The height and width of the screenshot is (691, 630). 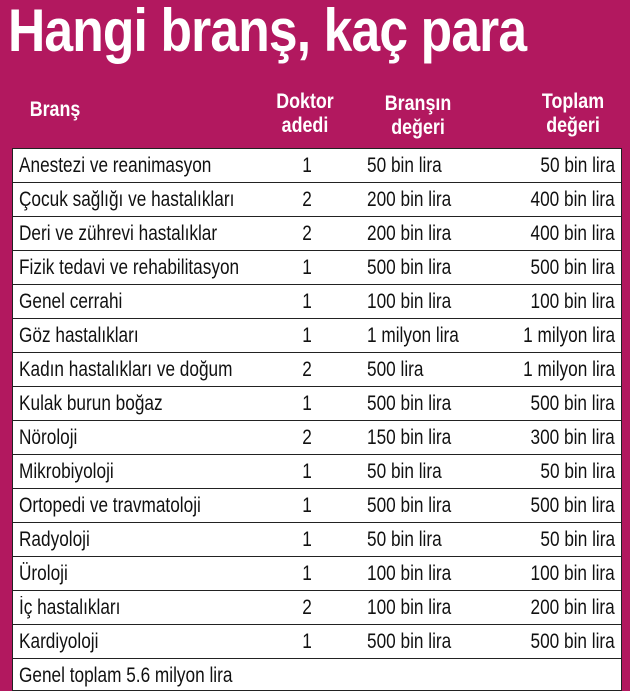 I want to click on title: Hangi branş, kaç para, so click(x=267, y=32).